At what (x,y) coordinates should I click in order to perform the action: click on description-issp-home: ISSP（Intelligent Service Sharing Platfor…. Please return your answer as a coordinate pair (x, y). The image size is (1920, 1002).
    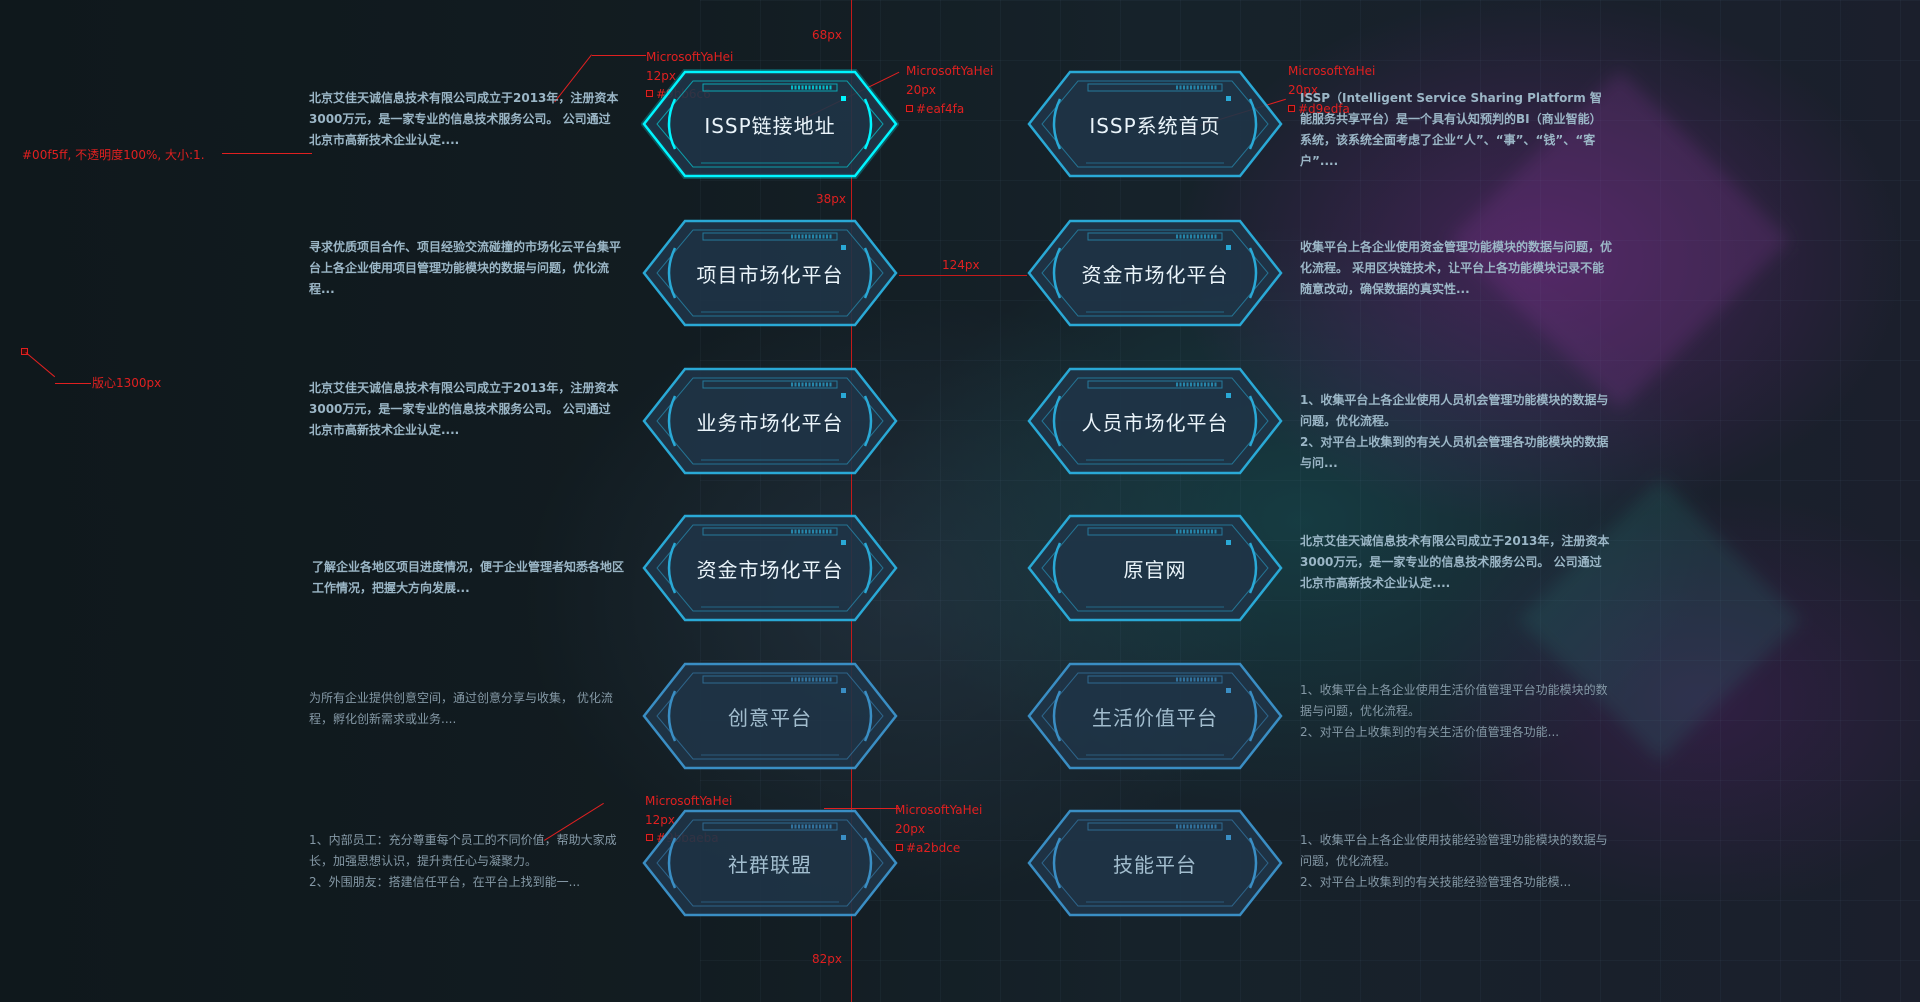
    Looking at the image, I should click on (1456, 130).